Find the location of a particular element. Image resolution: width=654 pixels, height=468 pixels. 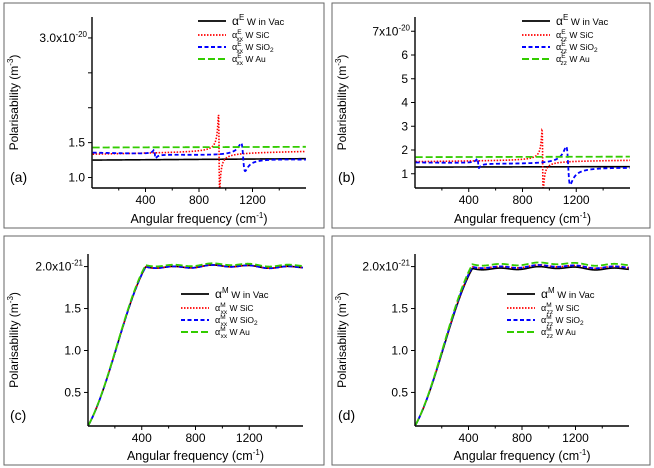

legend-entry: αM xx W SiC is located at coordinates (234, 309).